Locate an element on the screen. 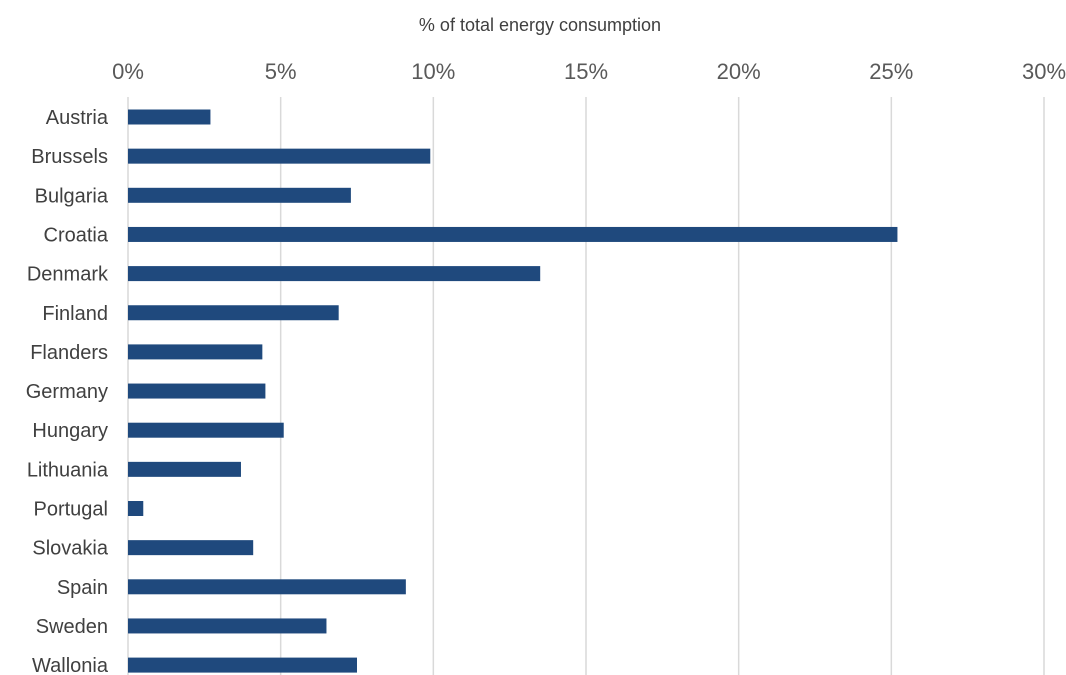 Image resolution: width=1066 pixels, height=675 pixels. x-tick-label: 20% is located at coordinates (739, 71).